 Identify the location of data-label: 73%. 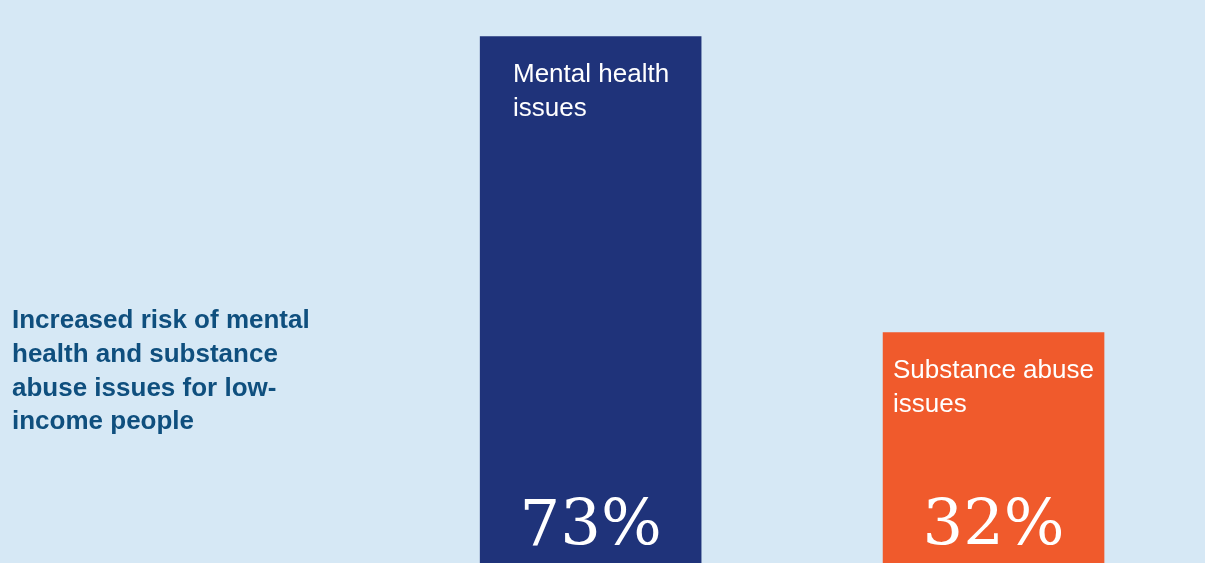
(590, 523).